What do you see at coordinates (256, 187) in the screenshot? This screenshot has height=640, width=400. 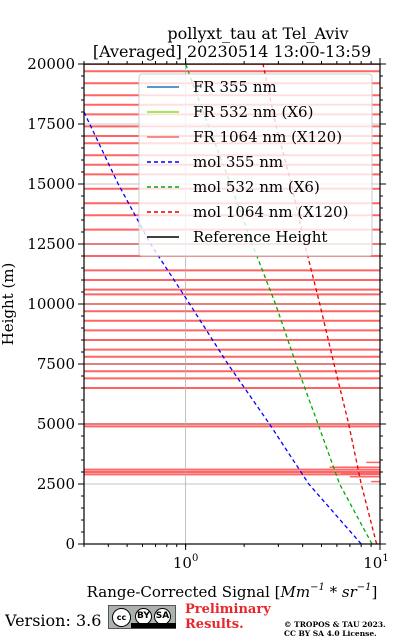 I see `legend-entry: mol 532 nm (X6)` at bounding box center [256, 187].